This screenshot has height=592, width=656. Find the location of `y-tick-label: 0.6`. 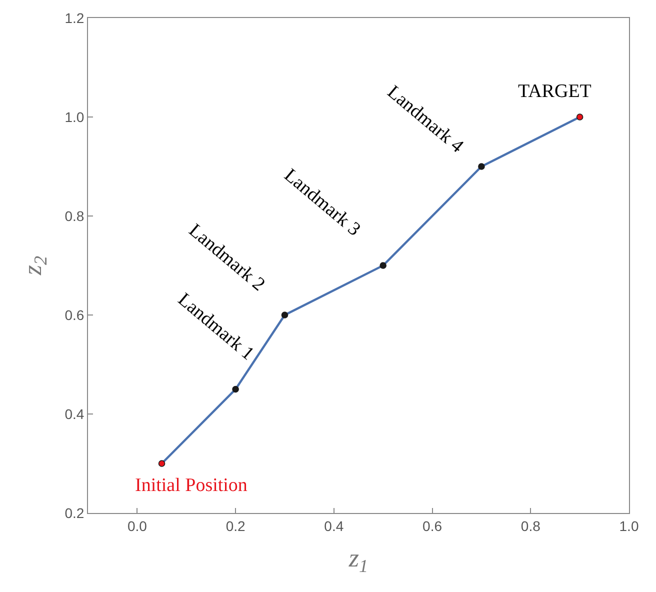

y-tick-label: 0.6 is located at coordinates (74, 314).